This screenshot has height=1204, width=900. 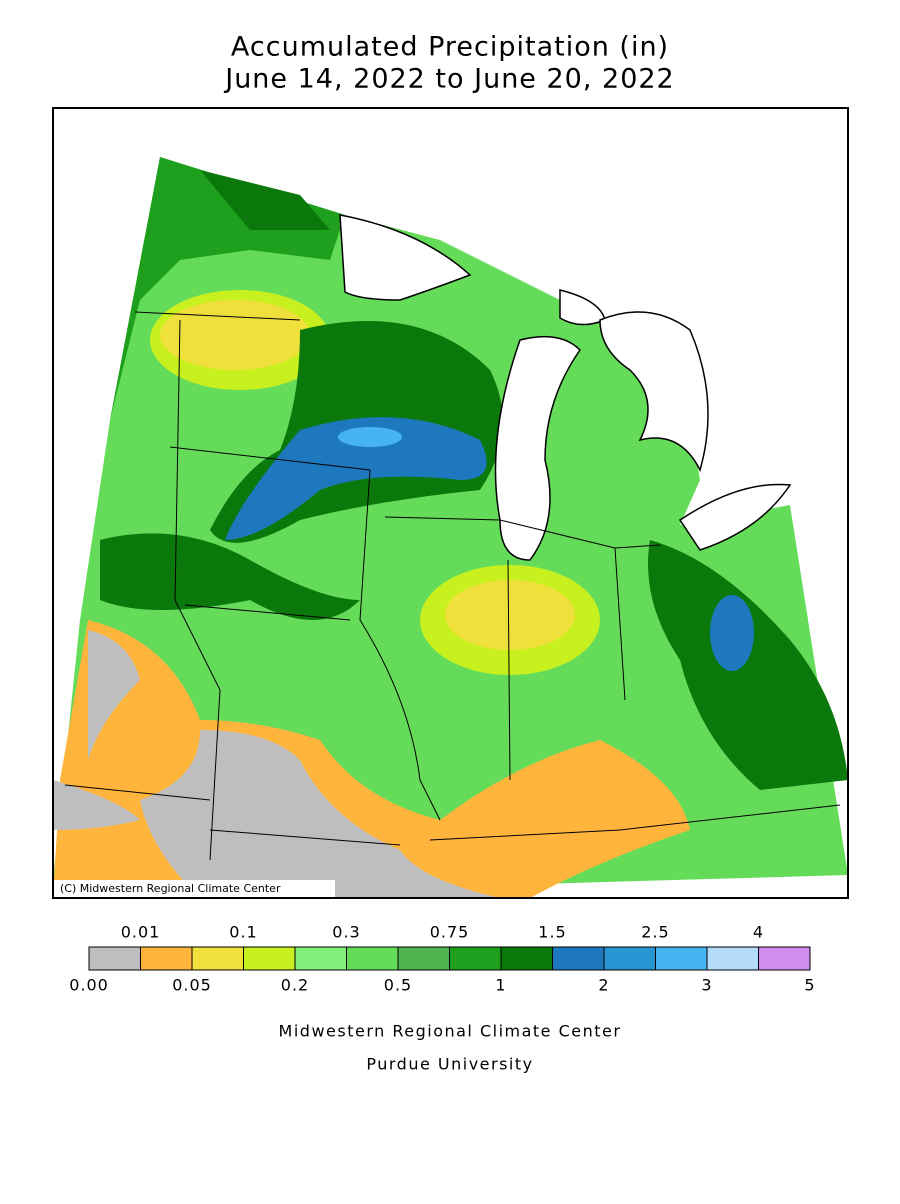 I want to click on legend-label: 1.5, so click(x=552, y=932).